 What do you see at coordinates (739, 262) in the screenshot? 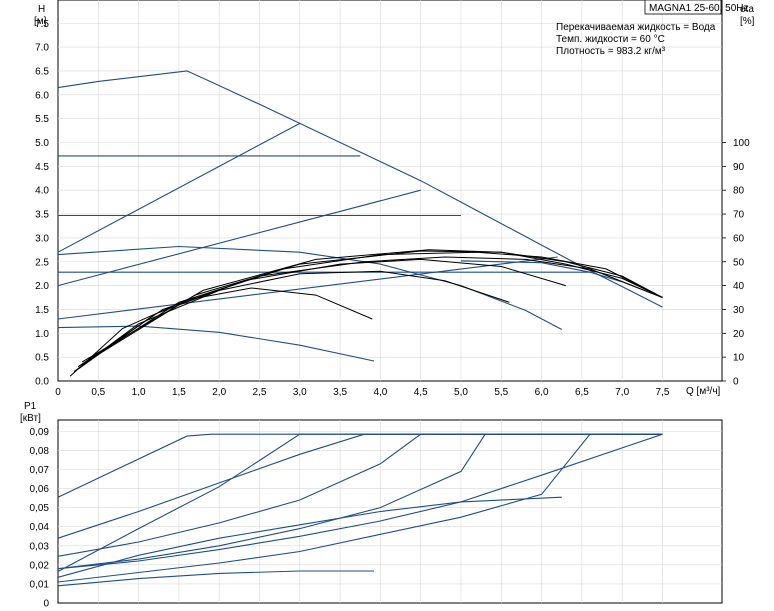
I see `eta-tick-label: 50` at bounding box center [739, 262].